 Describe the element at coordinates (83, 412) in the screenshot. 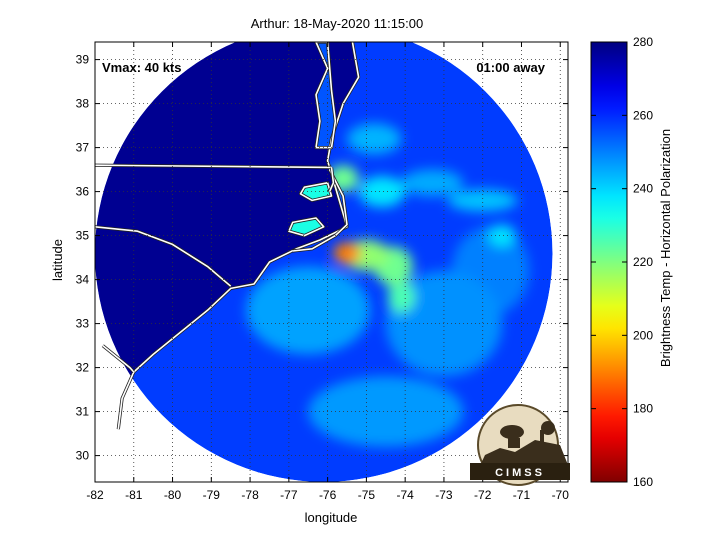

I see `y-tick-label: 31` at that location.